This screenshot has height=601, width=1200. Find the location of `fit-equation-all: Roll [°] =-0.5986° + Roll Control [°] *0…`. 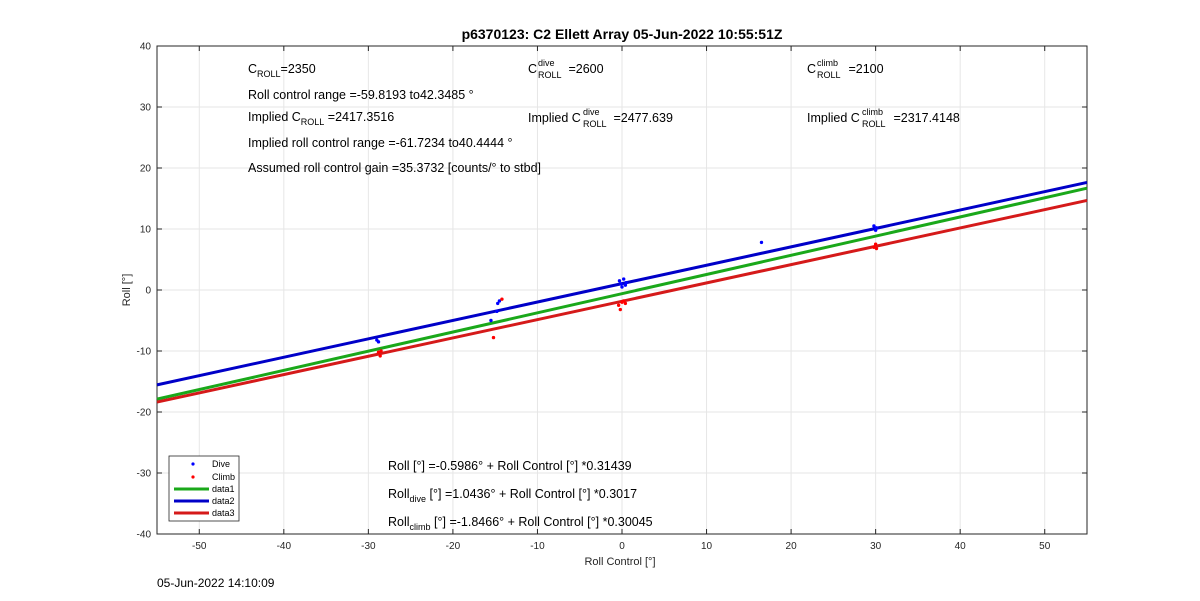

fit-equation-all: Roll [°] =-0.5986° + Roll Control [°] *0… is located at coordinates (510, 466).